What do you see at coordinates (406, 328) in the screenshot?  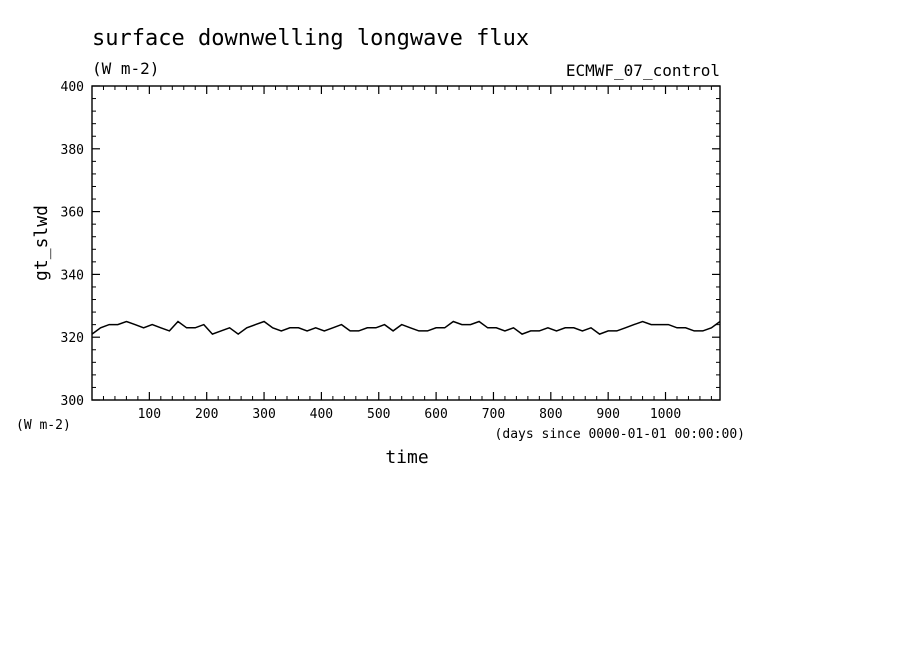 I see `series-line` at bounding box center [406, 328].